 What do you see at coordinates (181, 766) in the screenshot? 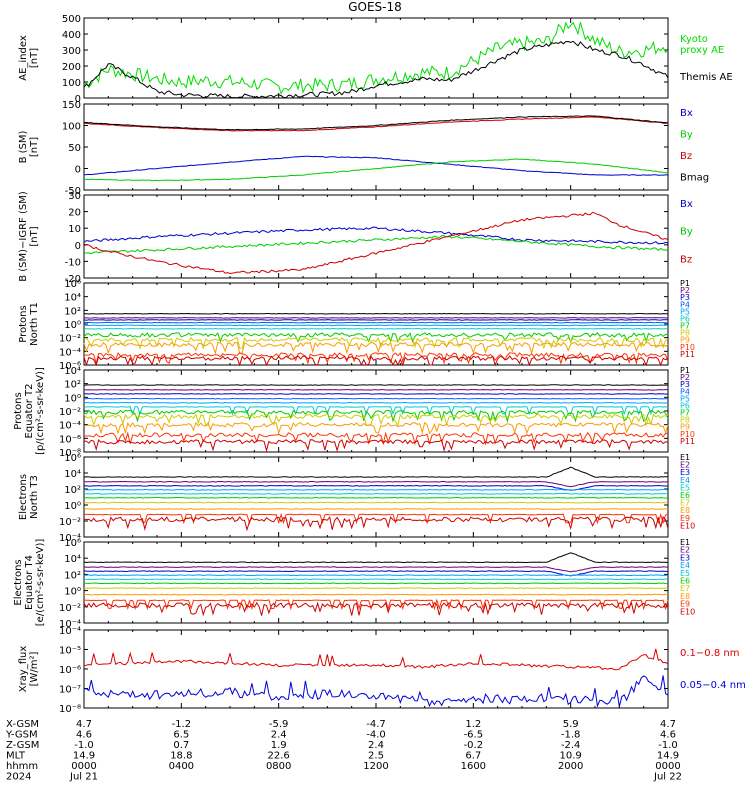
I see `ephemeris-value: 0400` at bounding box center [181, 766].